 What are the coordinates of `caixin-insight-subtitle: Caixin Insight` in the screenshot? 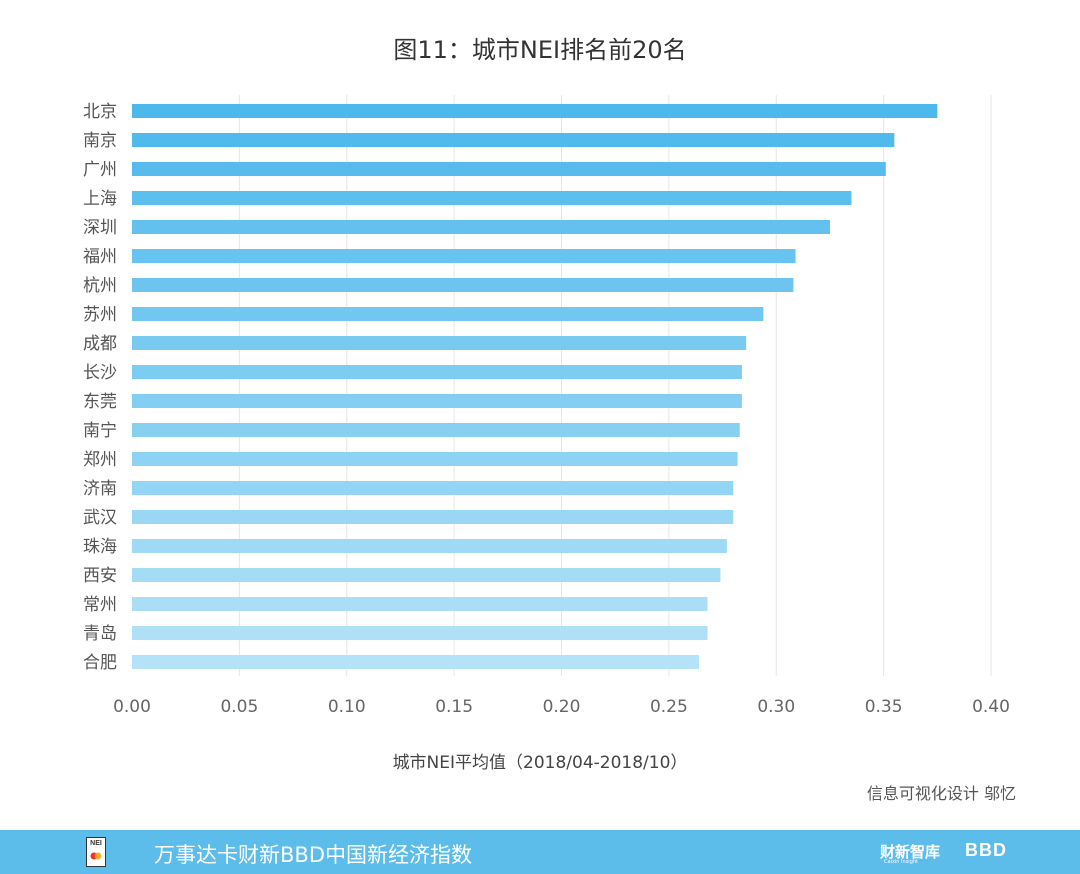 It's located at (901, 862).